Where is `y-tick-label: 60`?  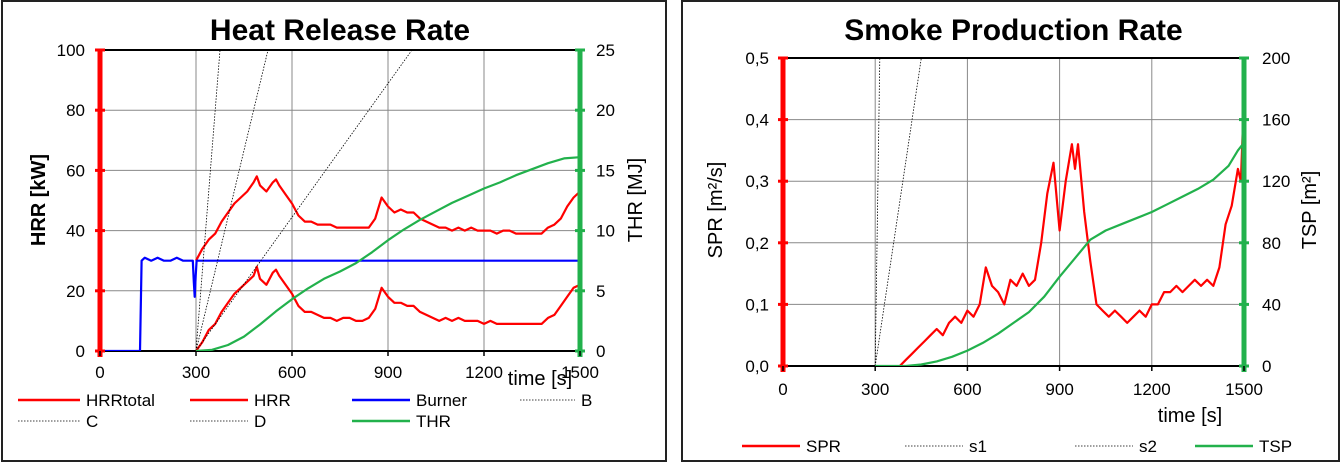
y-tick-label: 60 is located at coordinates (75, 170).